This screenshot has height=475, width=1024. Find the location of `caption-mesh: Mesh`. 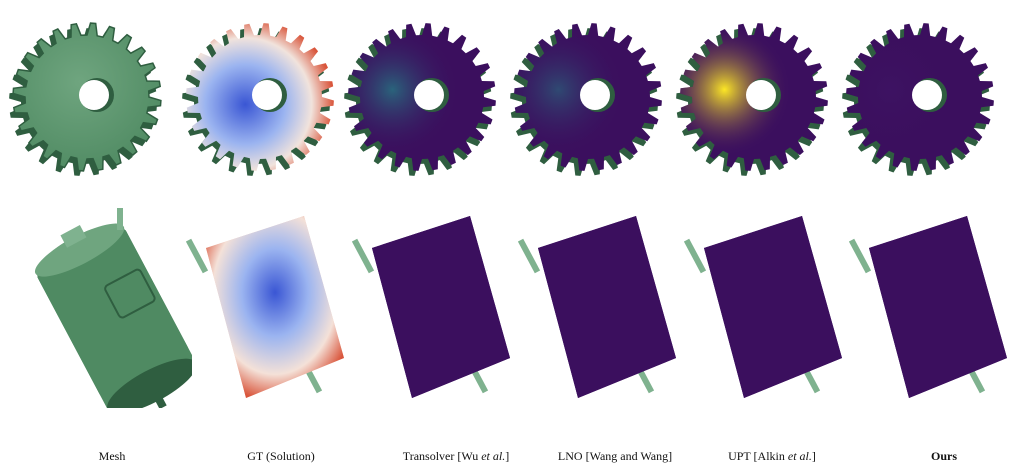

caption-mesh: Mesh is located at coordinates (112, 456).